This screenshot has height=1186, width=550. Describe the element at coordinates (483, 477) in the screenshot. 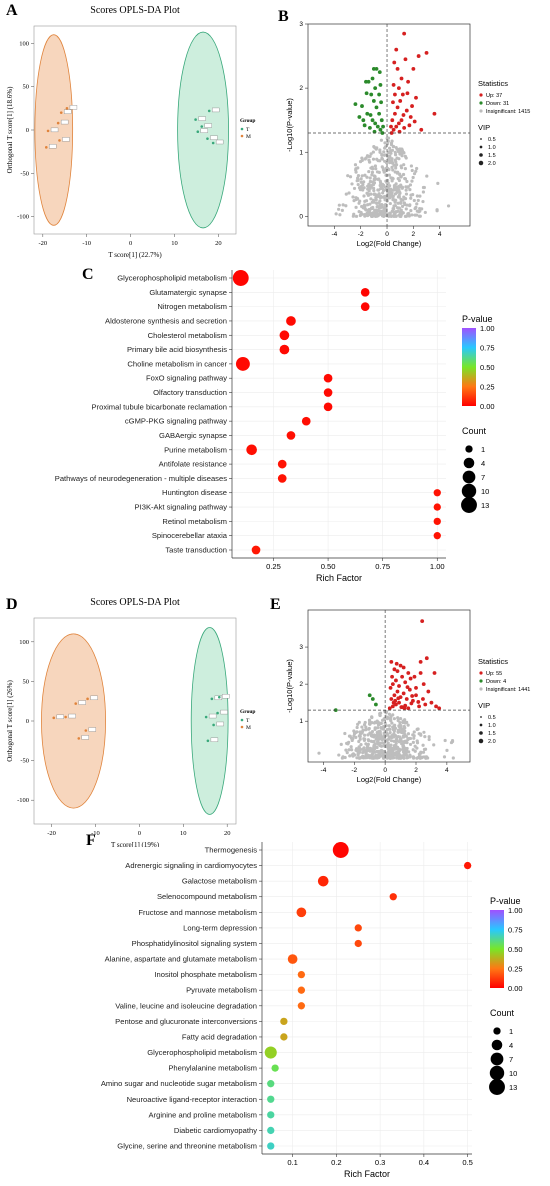

I see `count-legend-entry: 7` at that location.